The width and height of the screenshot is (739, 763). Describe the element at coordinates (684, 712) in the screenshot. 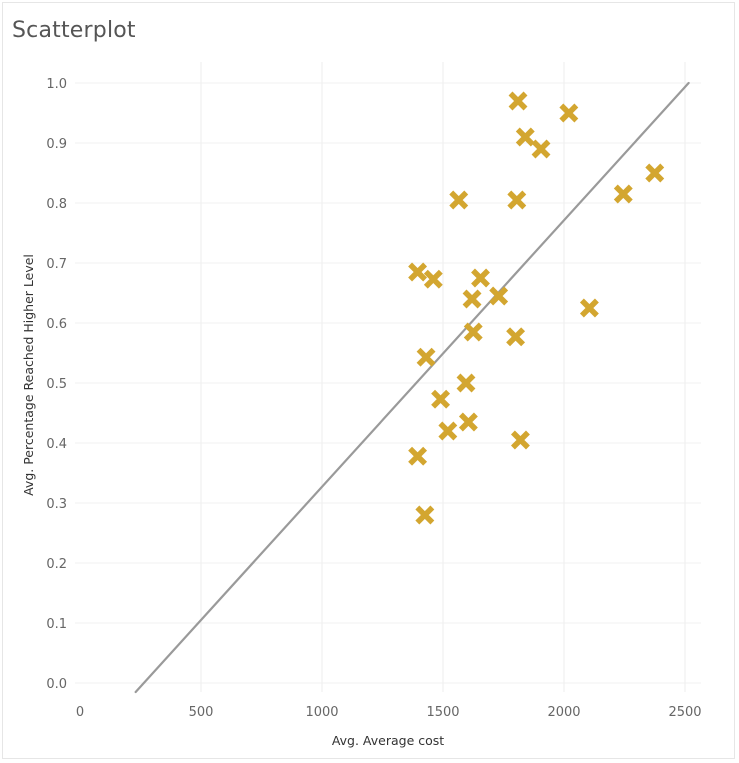

I see `x-tick-label: 2500` at that location.